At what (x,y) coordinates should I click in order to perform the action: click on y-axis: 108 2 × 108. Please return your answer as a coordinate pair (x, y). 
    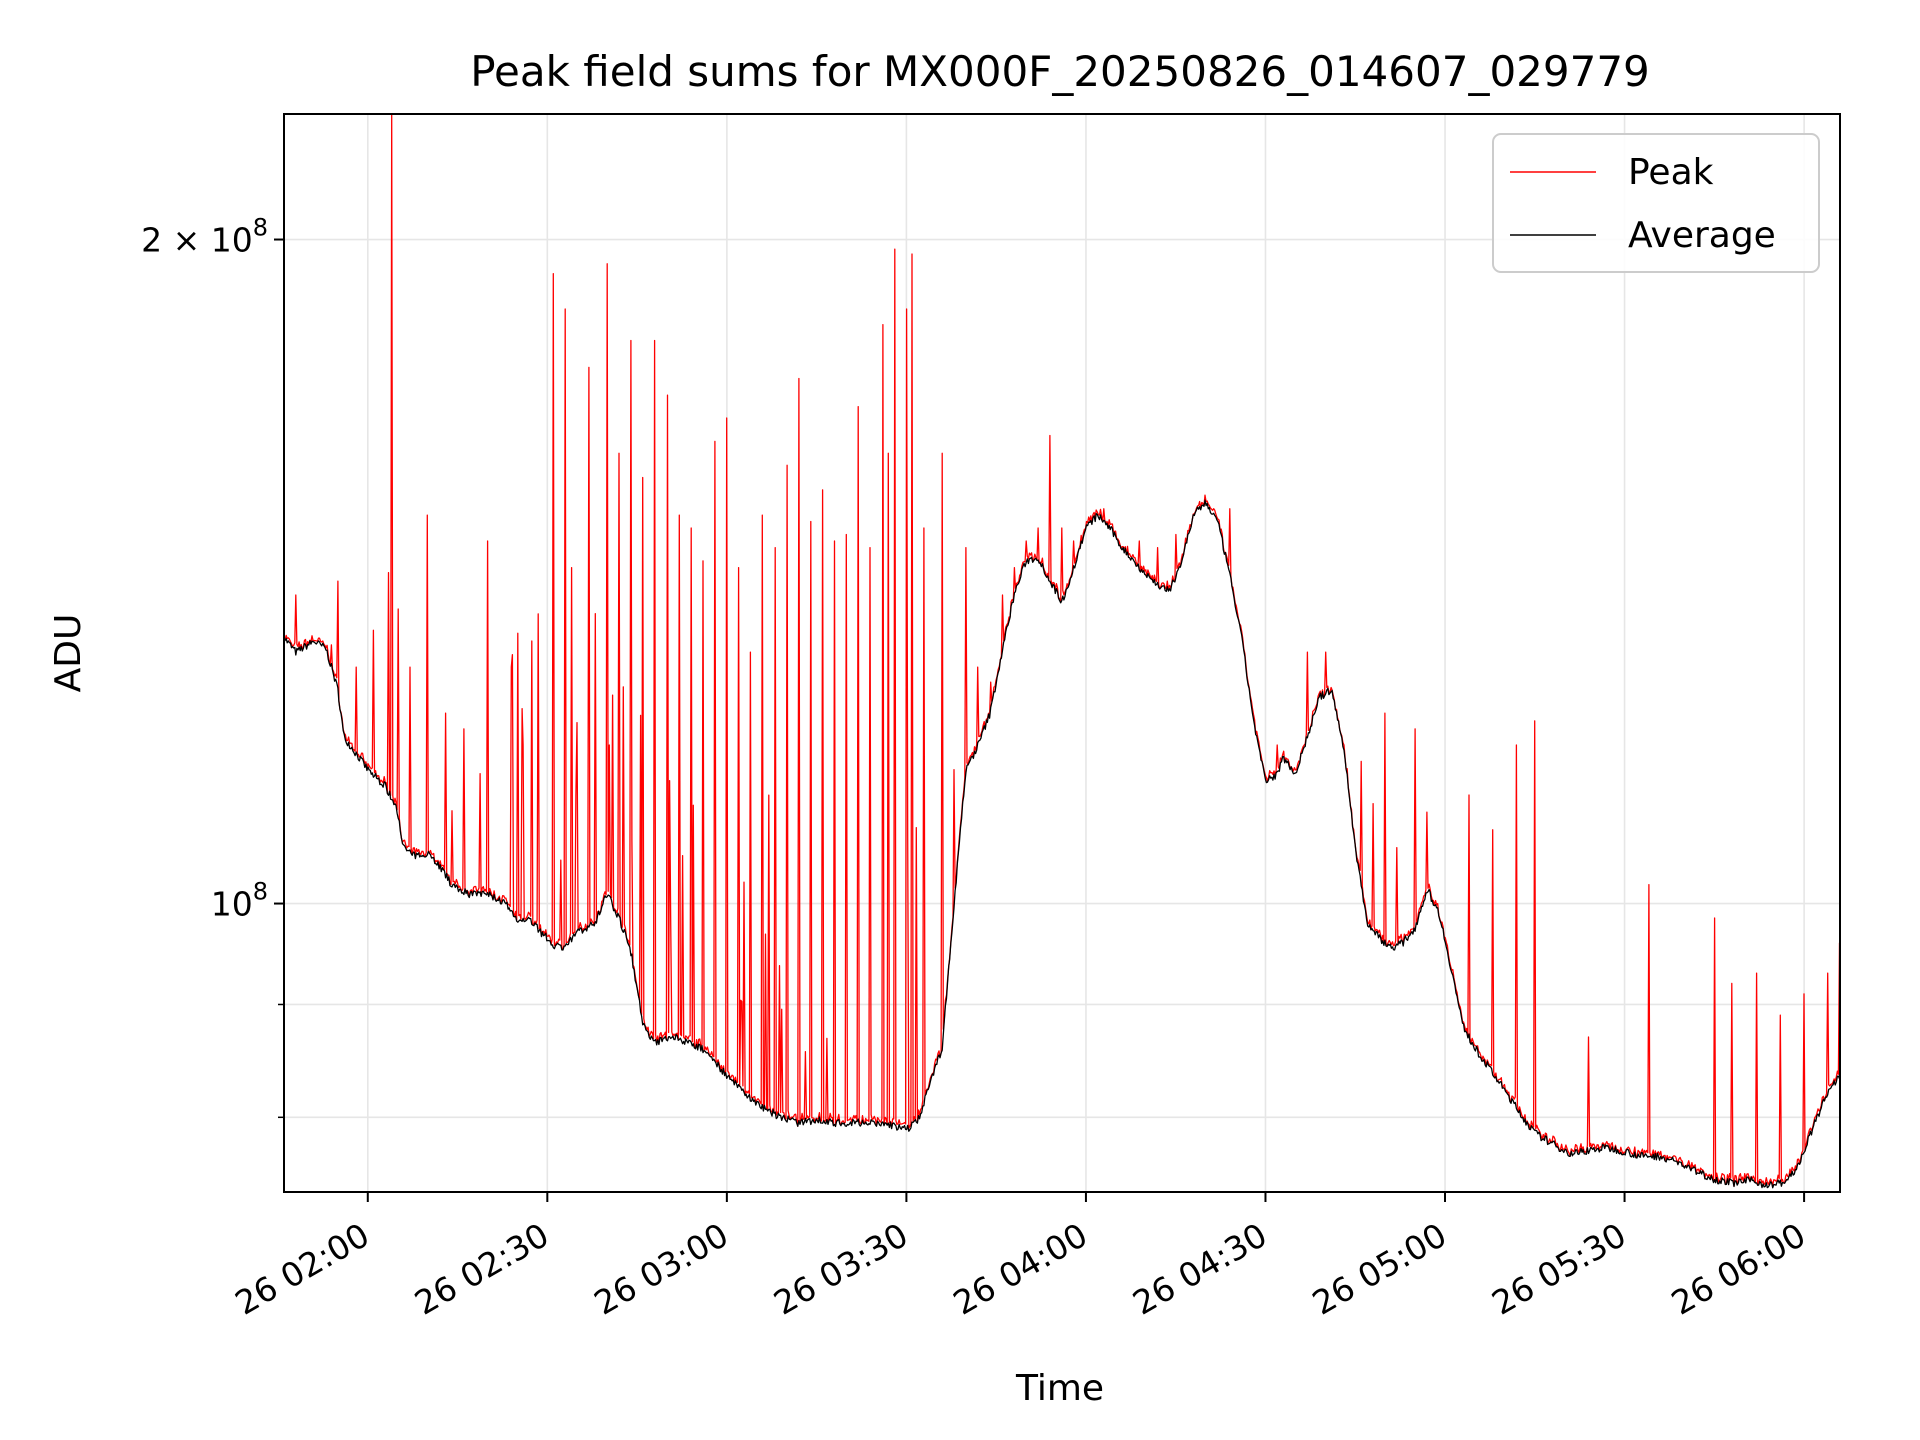
    Looking at the image, I should click on (212, 666).